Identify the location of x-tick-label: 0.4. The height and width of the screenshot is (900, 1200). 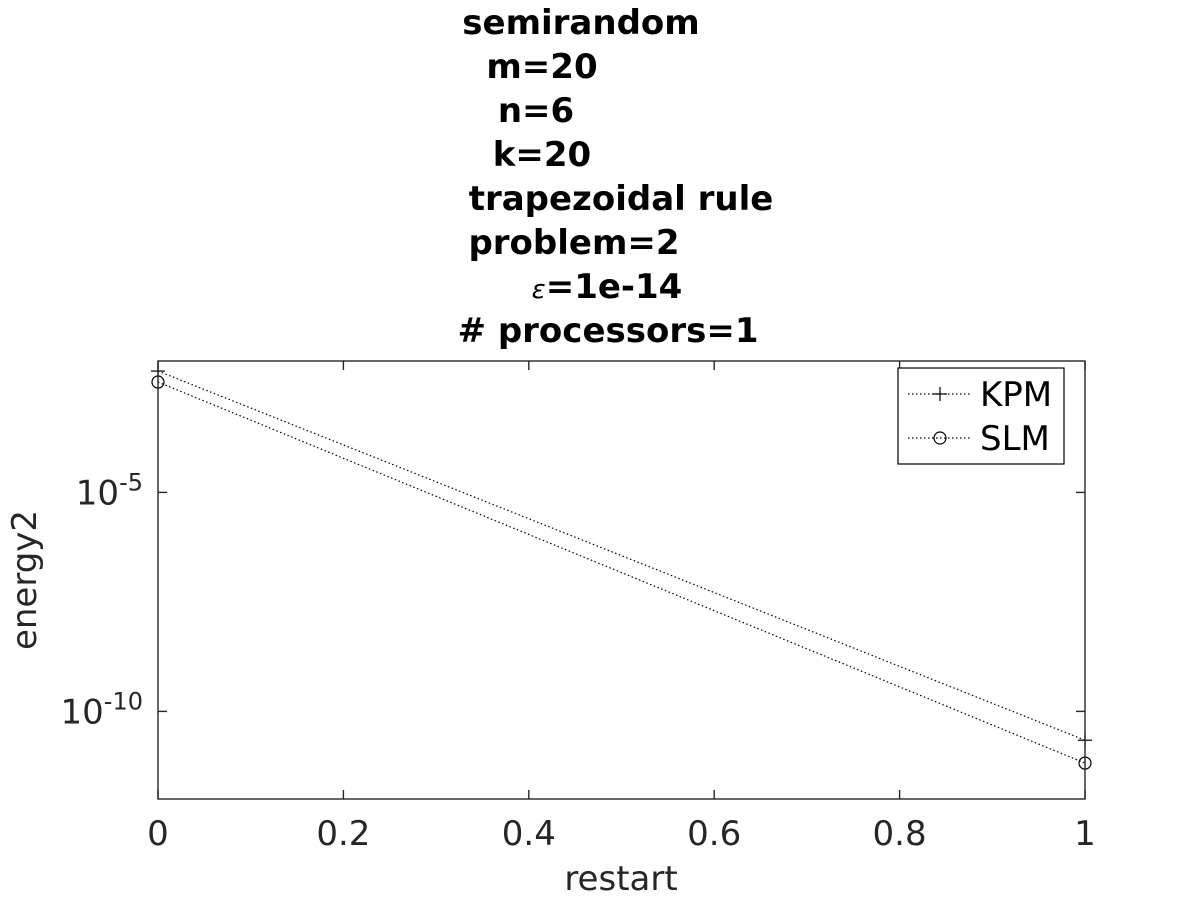
(529, 834).